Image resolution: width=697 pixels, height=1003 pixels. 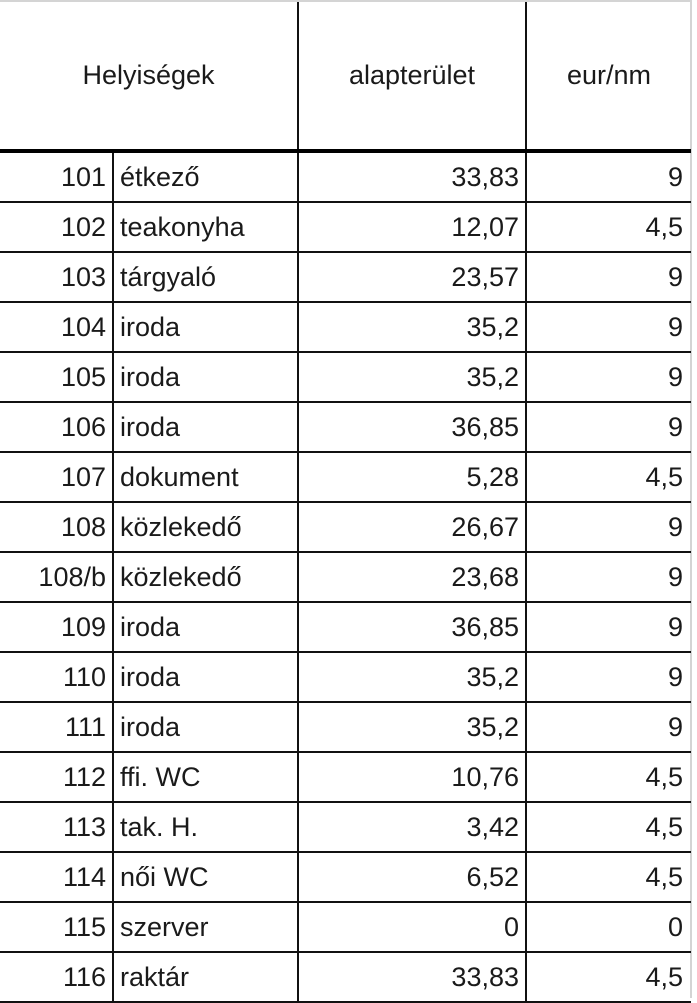 What do you see at coordinates (412, 577) in the screenshot?
I see `area-cell: 23,68` at bounding box center [412, 577].